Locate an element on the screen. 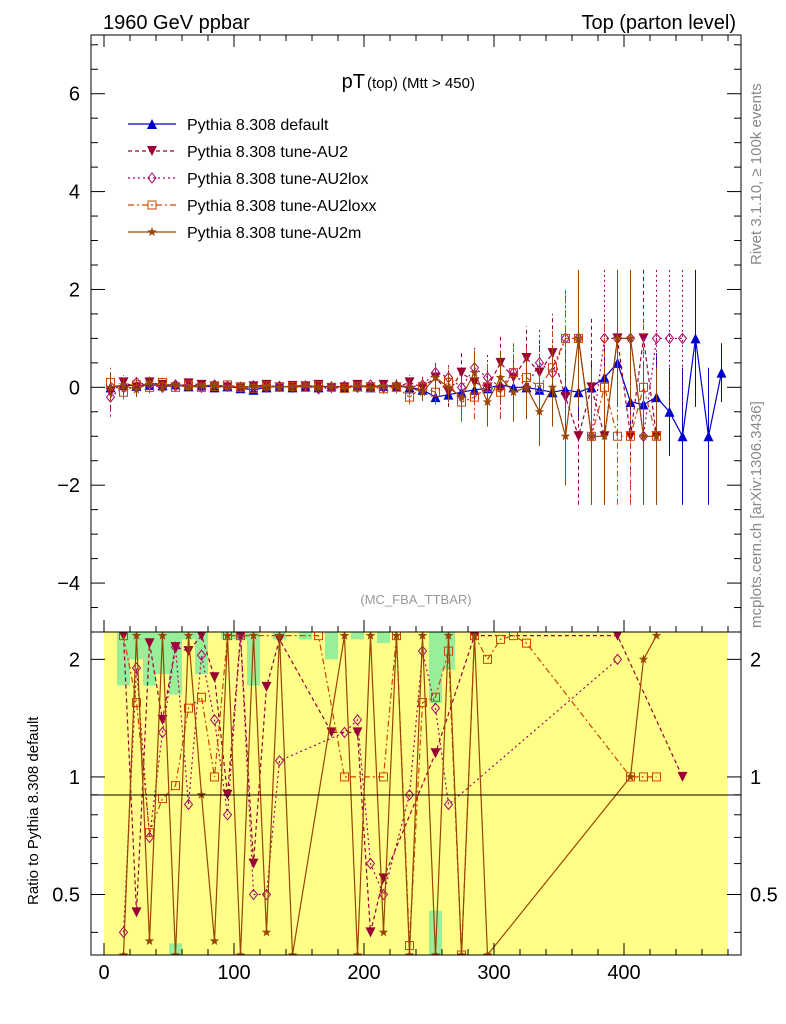 Image resolution: width=786 pixels, height=1024 pixels. y-tick-label: −4 is located at coordinates (68, 584).